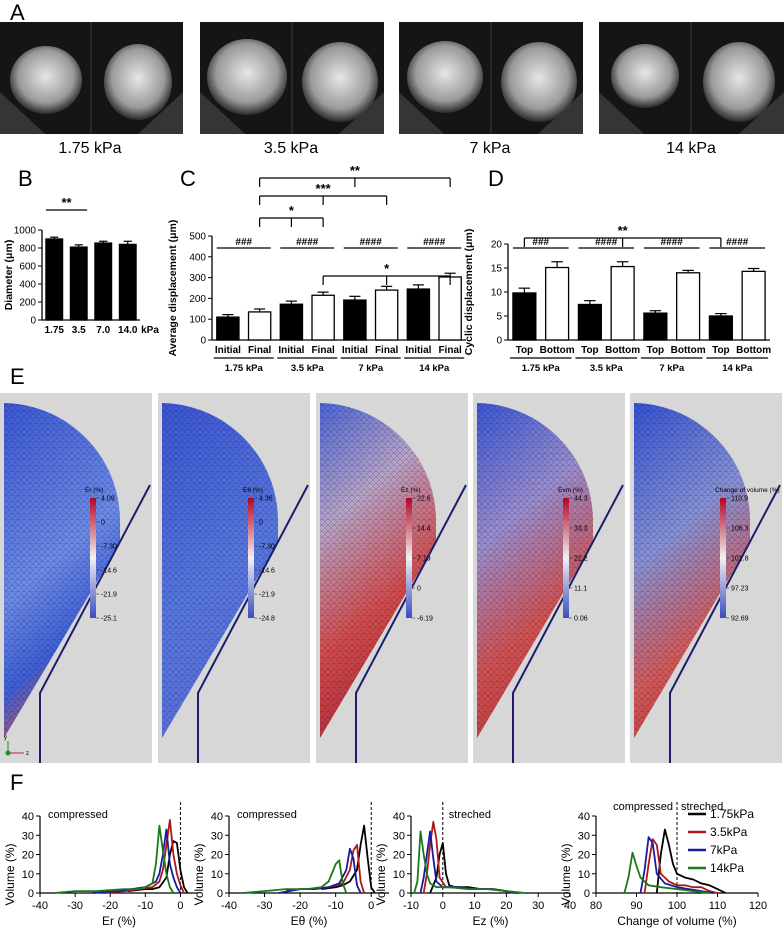  I want to click on colorbar-tick-label: 44.3, so click(581, 499).